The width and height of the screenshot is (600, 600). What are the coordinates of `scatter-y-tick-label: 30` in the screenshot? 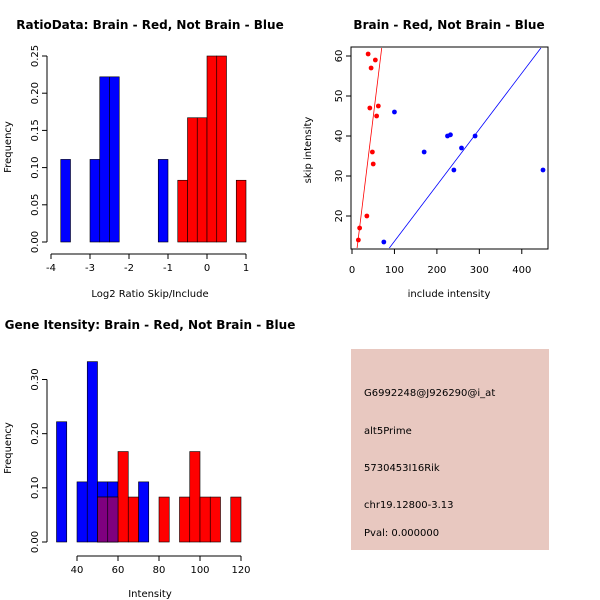 It's located at (339, 176).